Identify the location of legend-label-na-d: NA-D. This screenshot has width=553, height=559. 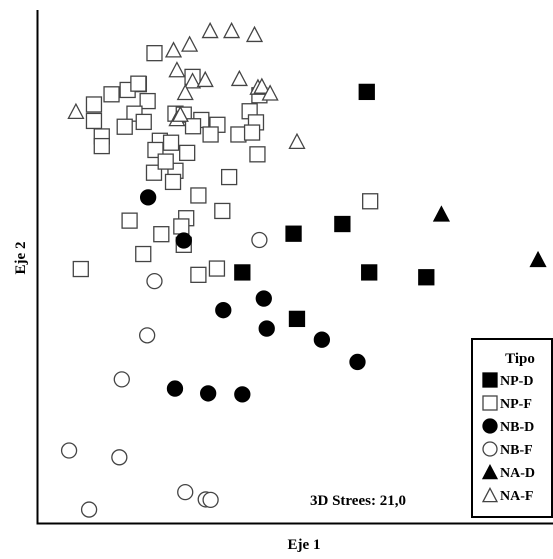
(517, 473).